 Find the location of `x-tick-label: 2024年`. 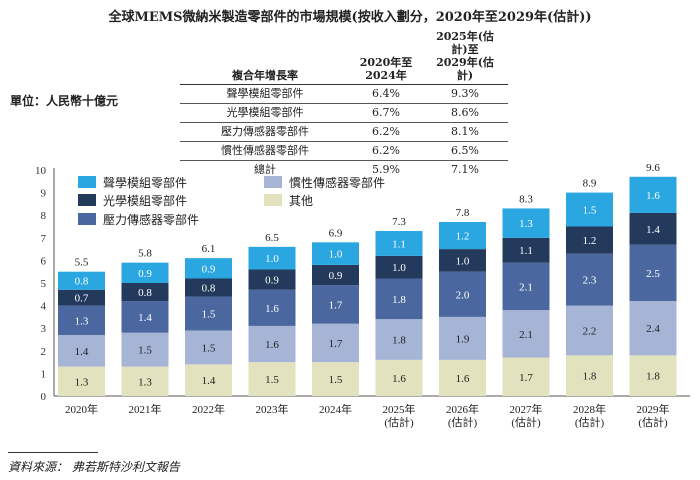

x-tick-label: 2024年 is located at coordinates (335, 409).